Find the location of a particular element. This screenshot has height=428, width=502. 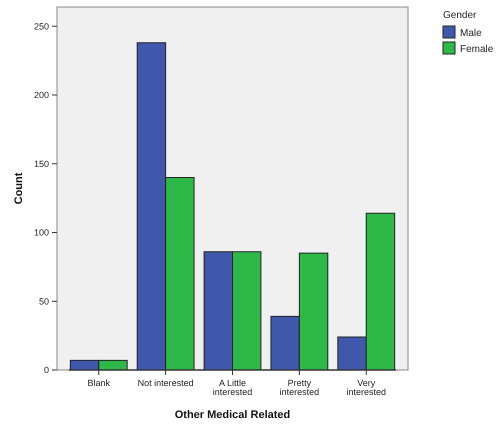

y-tick-label: 100 is located at coordinates (41, 233).